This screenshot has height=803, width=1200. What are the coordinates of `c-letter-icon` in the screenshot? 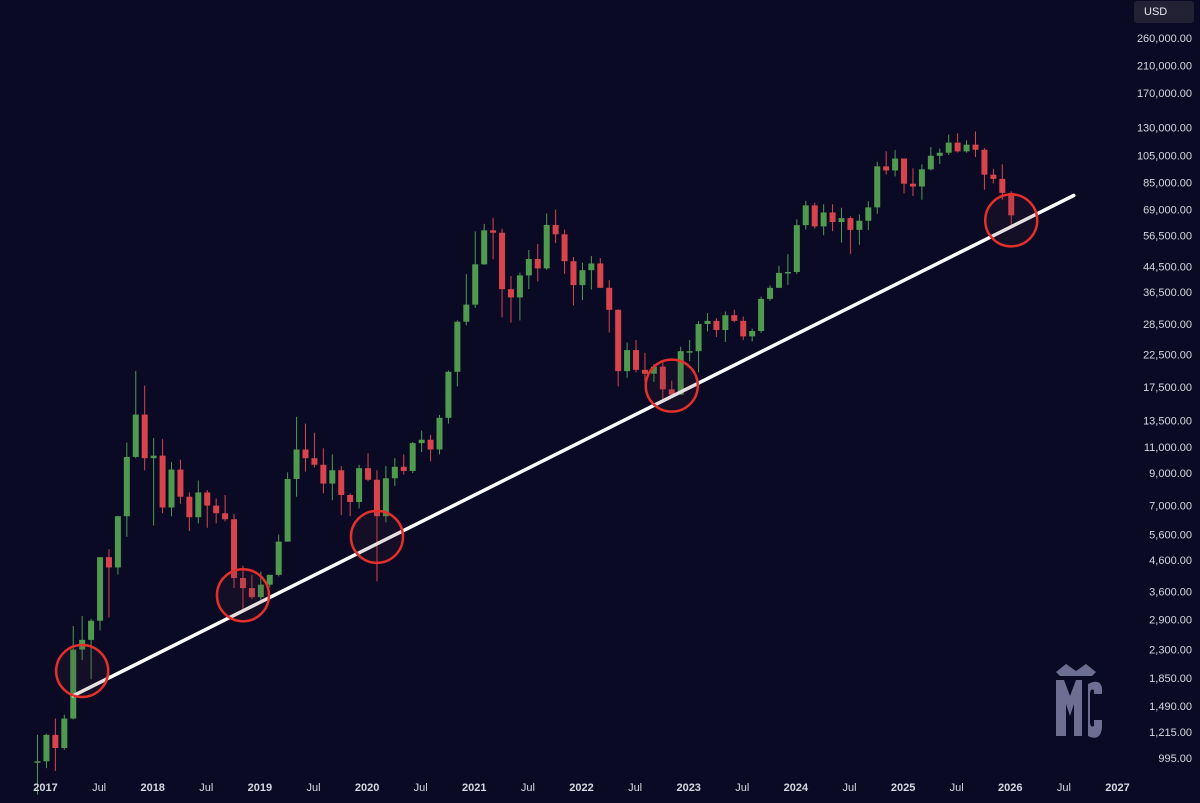 It's located at (1095, 709).